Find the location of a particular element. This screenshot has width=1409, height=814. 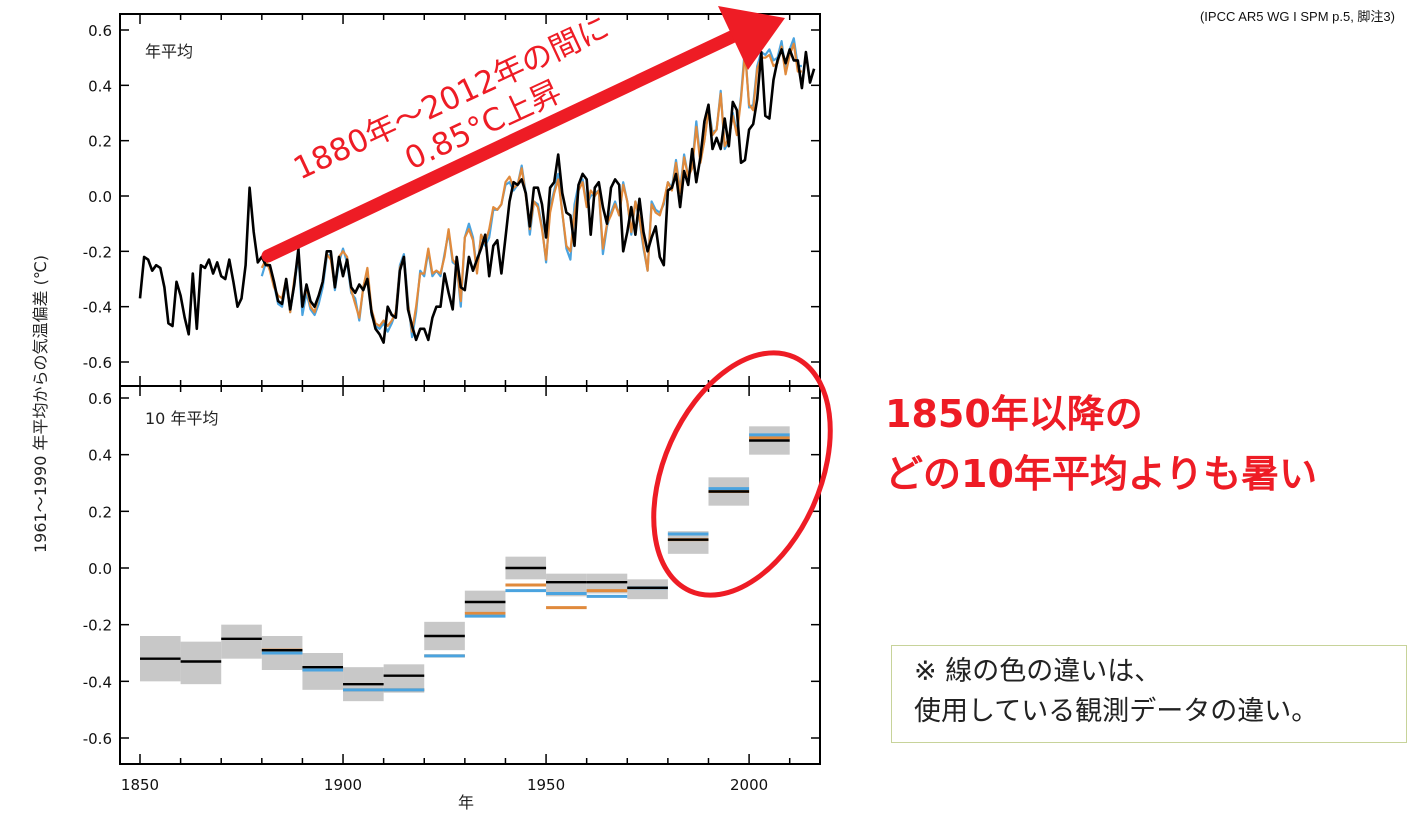

source-note: (IPCC AR5 WG I SPM p.5, 脚注3) is located at coordinates (1297, 16).